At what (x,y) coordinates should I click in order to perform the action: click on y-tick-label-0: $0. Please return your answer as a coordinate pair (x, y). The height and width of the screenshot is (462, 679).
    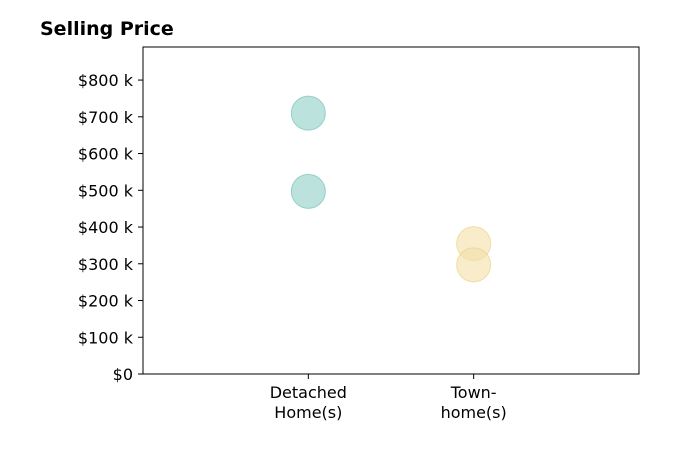
    Looking at the image, I should click on (123, 374).